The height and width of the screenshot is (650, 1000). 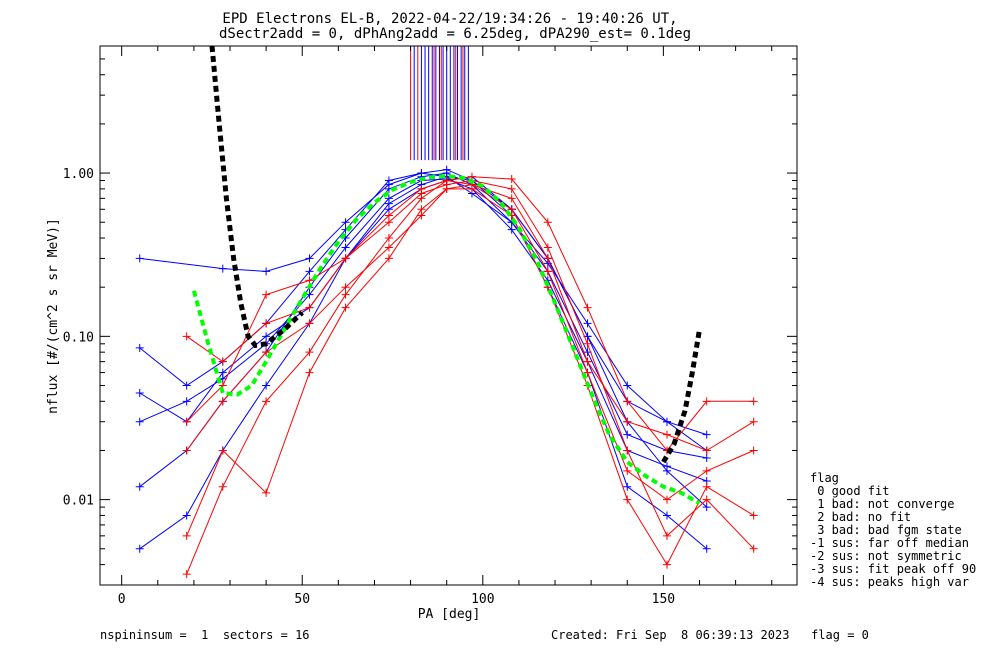 What do you see at coordinates (850, 491) in the screenshot?
I see `legend-entry: 0 good fit` at bounding box center [850, 491].